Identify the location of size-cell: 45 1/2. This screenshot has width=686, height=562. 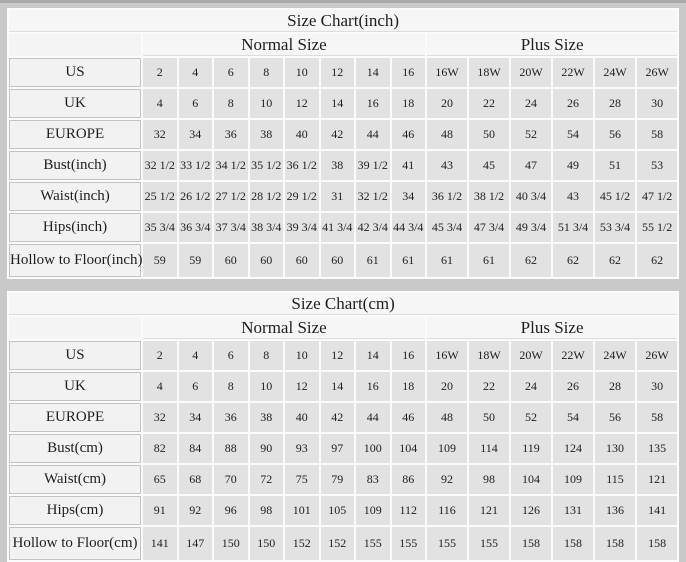
(615, 196).